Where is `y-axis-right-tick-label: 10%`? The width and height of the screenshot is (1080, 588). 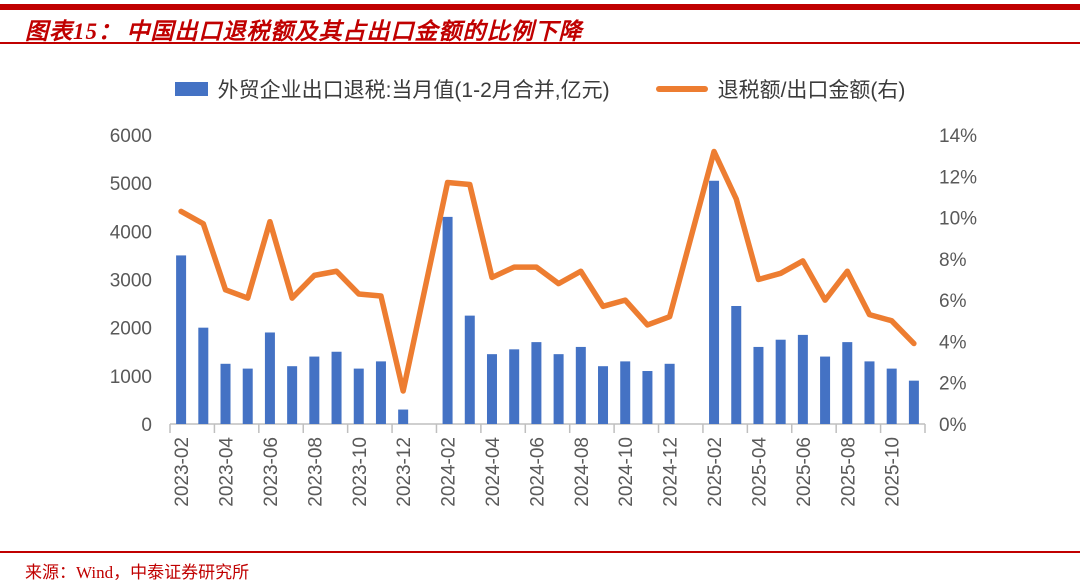
y-axis-right-tick-label: 10% is located at coordinates (958, 219).